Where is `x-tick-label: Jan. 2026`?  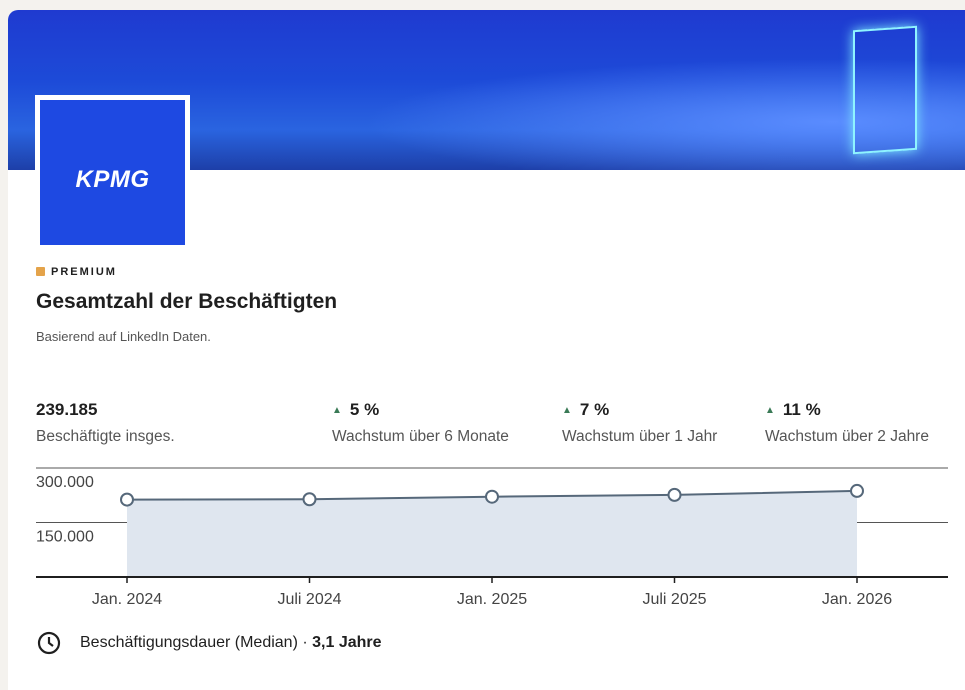
x-tick-label: Jan. 2026 is located at coordinates (857, 599).